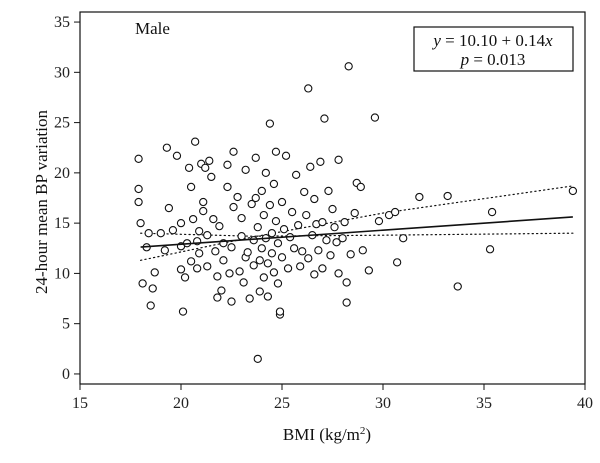 This screenshot has height=463, width=600. I want to click on y-tick-label: 25, so click(62, 123).